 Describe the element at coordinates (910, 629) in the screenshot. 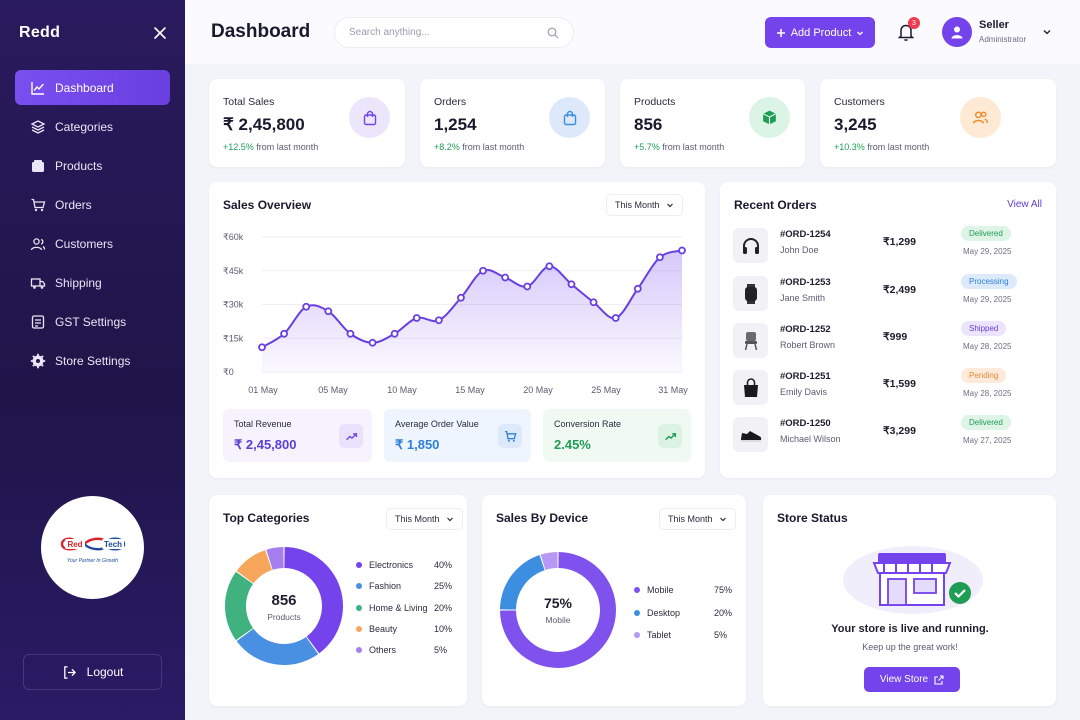

I see `store-status-message: Your store is live and running.` at that location.